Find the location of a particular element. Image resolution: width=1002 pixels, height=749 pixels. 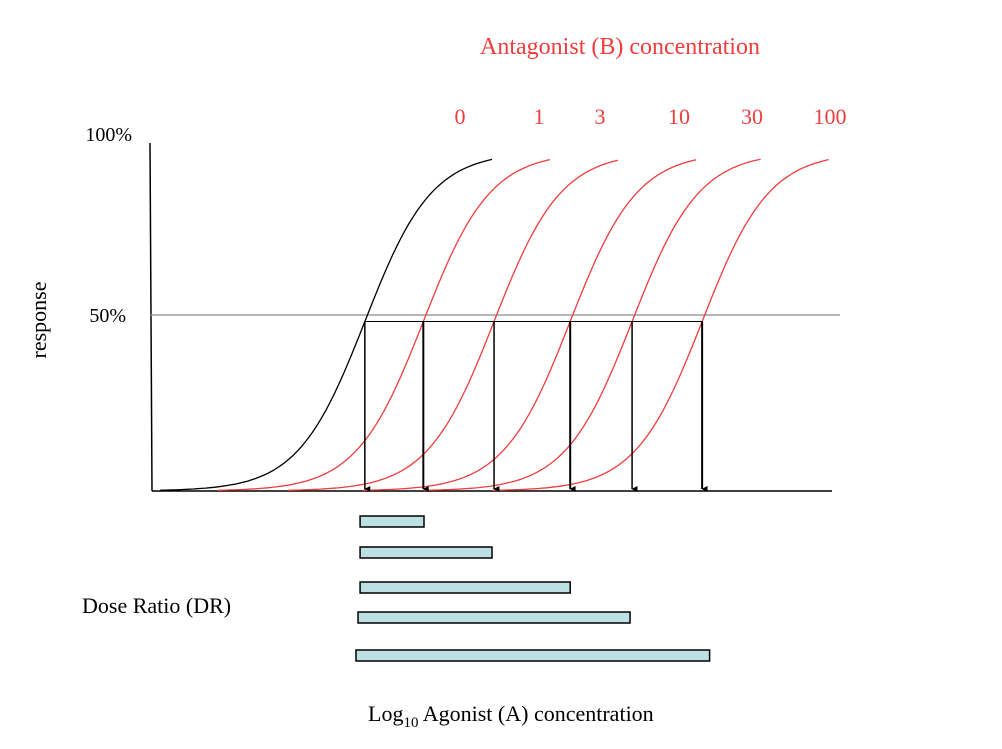

x-axis-label: Log10 Agonist (A) concentration is located at coordinates (511, 716).